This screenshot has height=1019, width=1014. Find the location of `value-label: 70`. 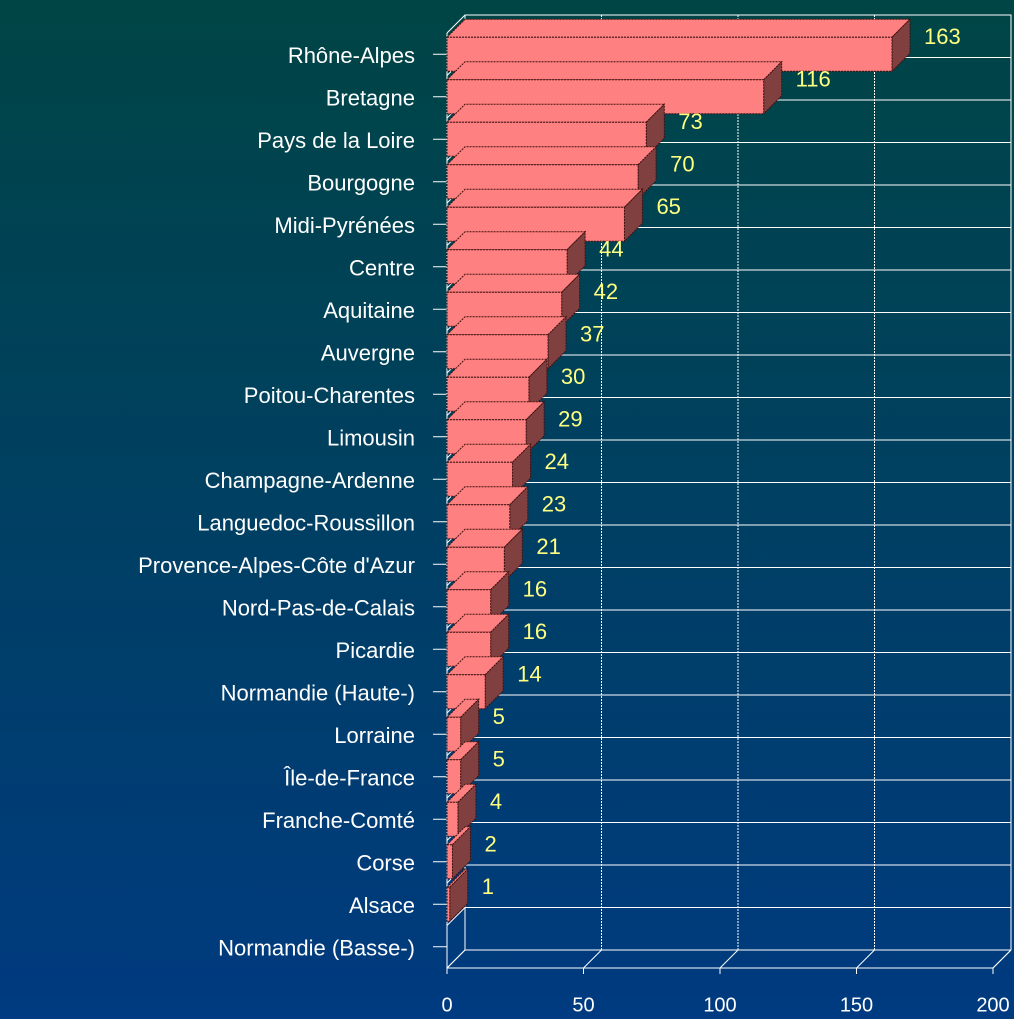

value-label: 70 is located at coordinates (682, 164).